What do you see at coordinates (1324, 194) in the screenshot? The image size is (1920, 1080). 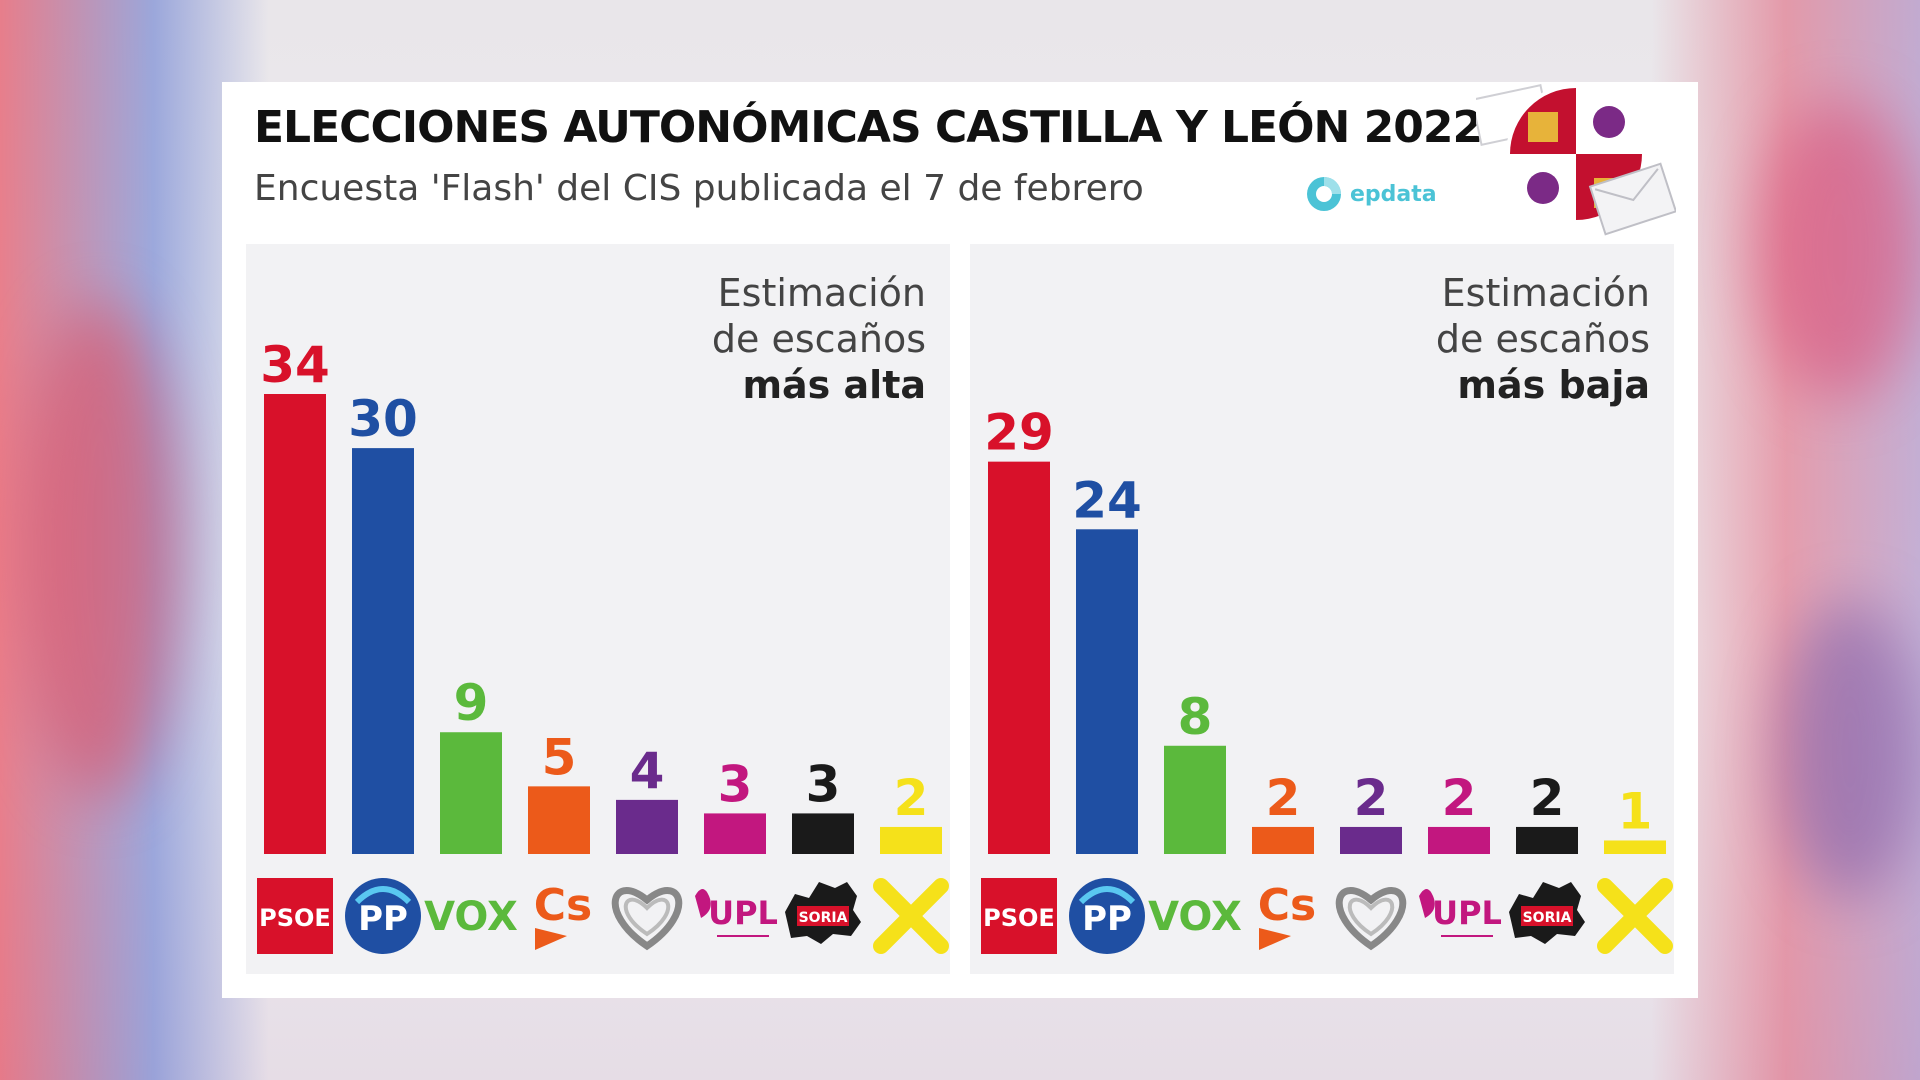 I see `epdata-icon` at bounding box center [1324, 194].